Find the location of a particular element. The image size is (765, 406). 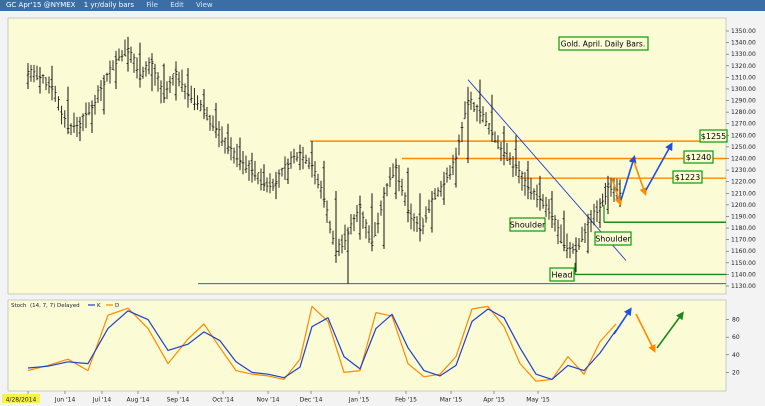

price-label-1240: $1240 is located at coordinates (698, 157).